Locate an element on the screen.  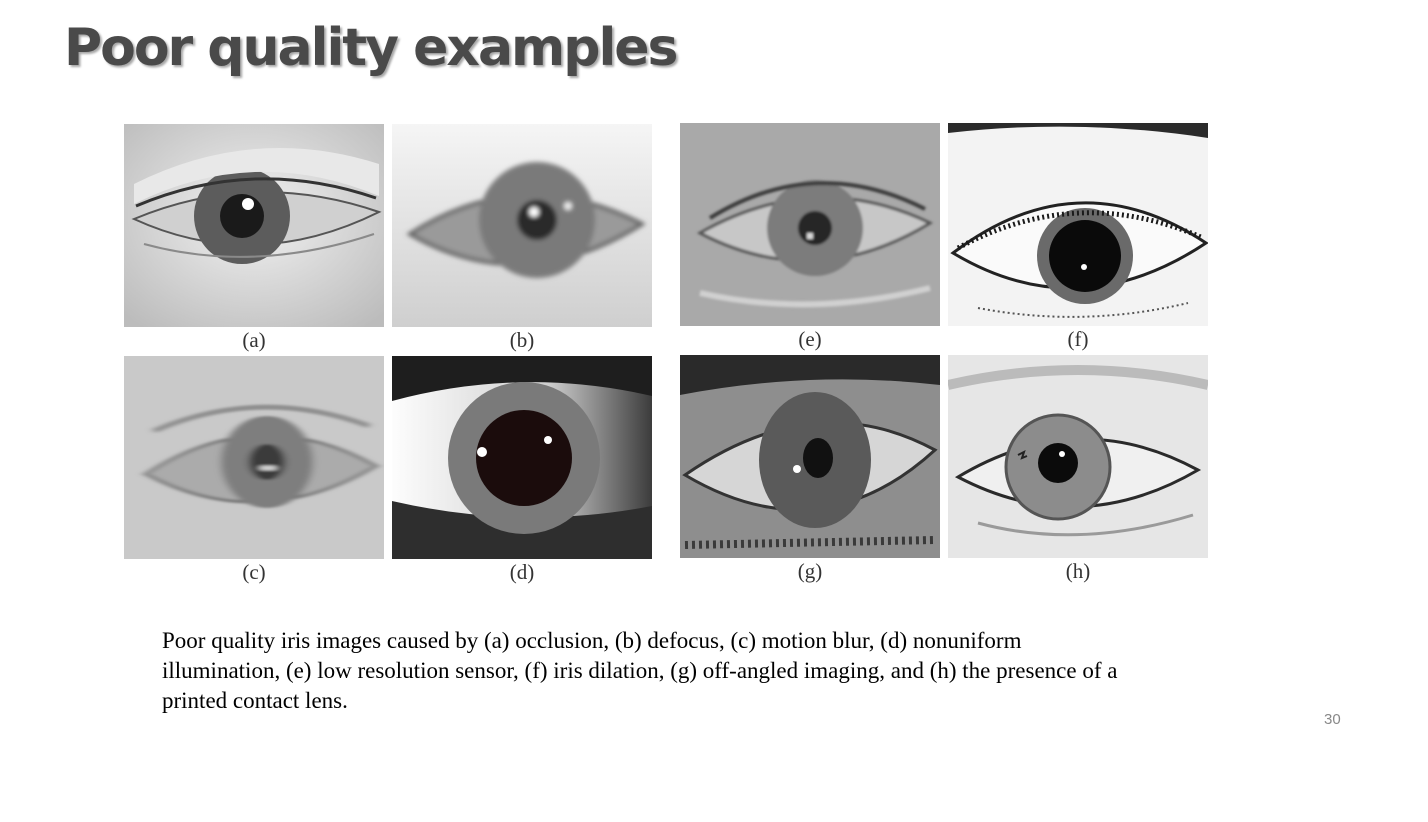
figure-panel-h: (h) is located at coordinates (1078, 469).